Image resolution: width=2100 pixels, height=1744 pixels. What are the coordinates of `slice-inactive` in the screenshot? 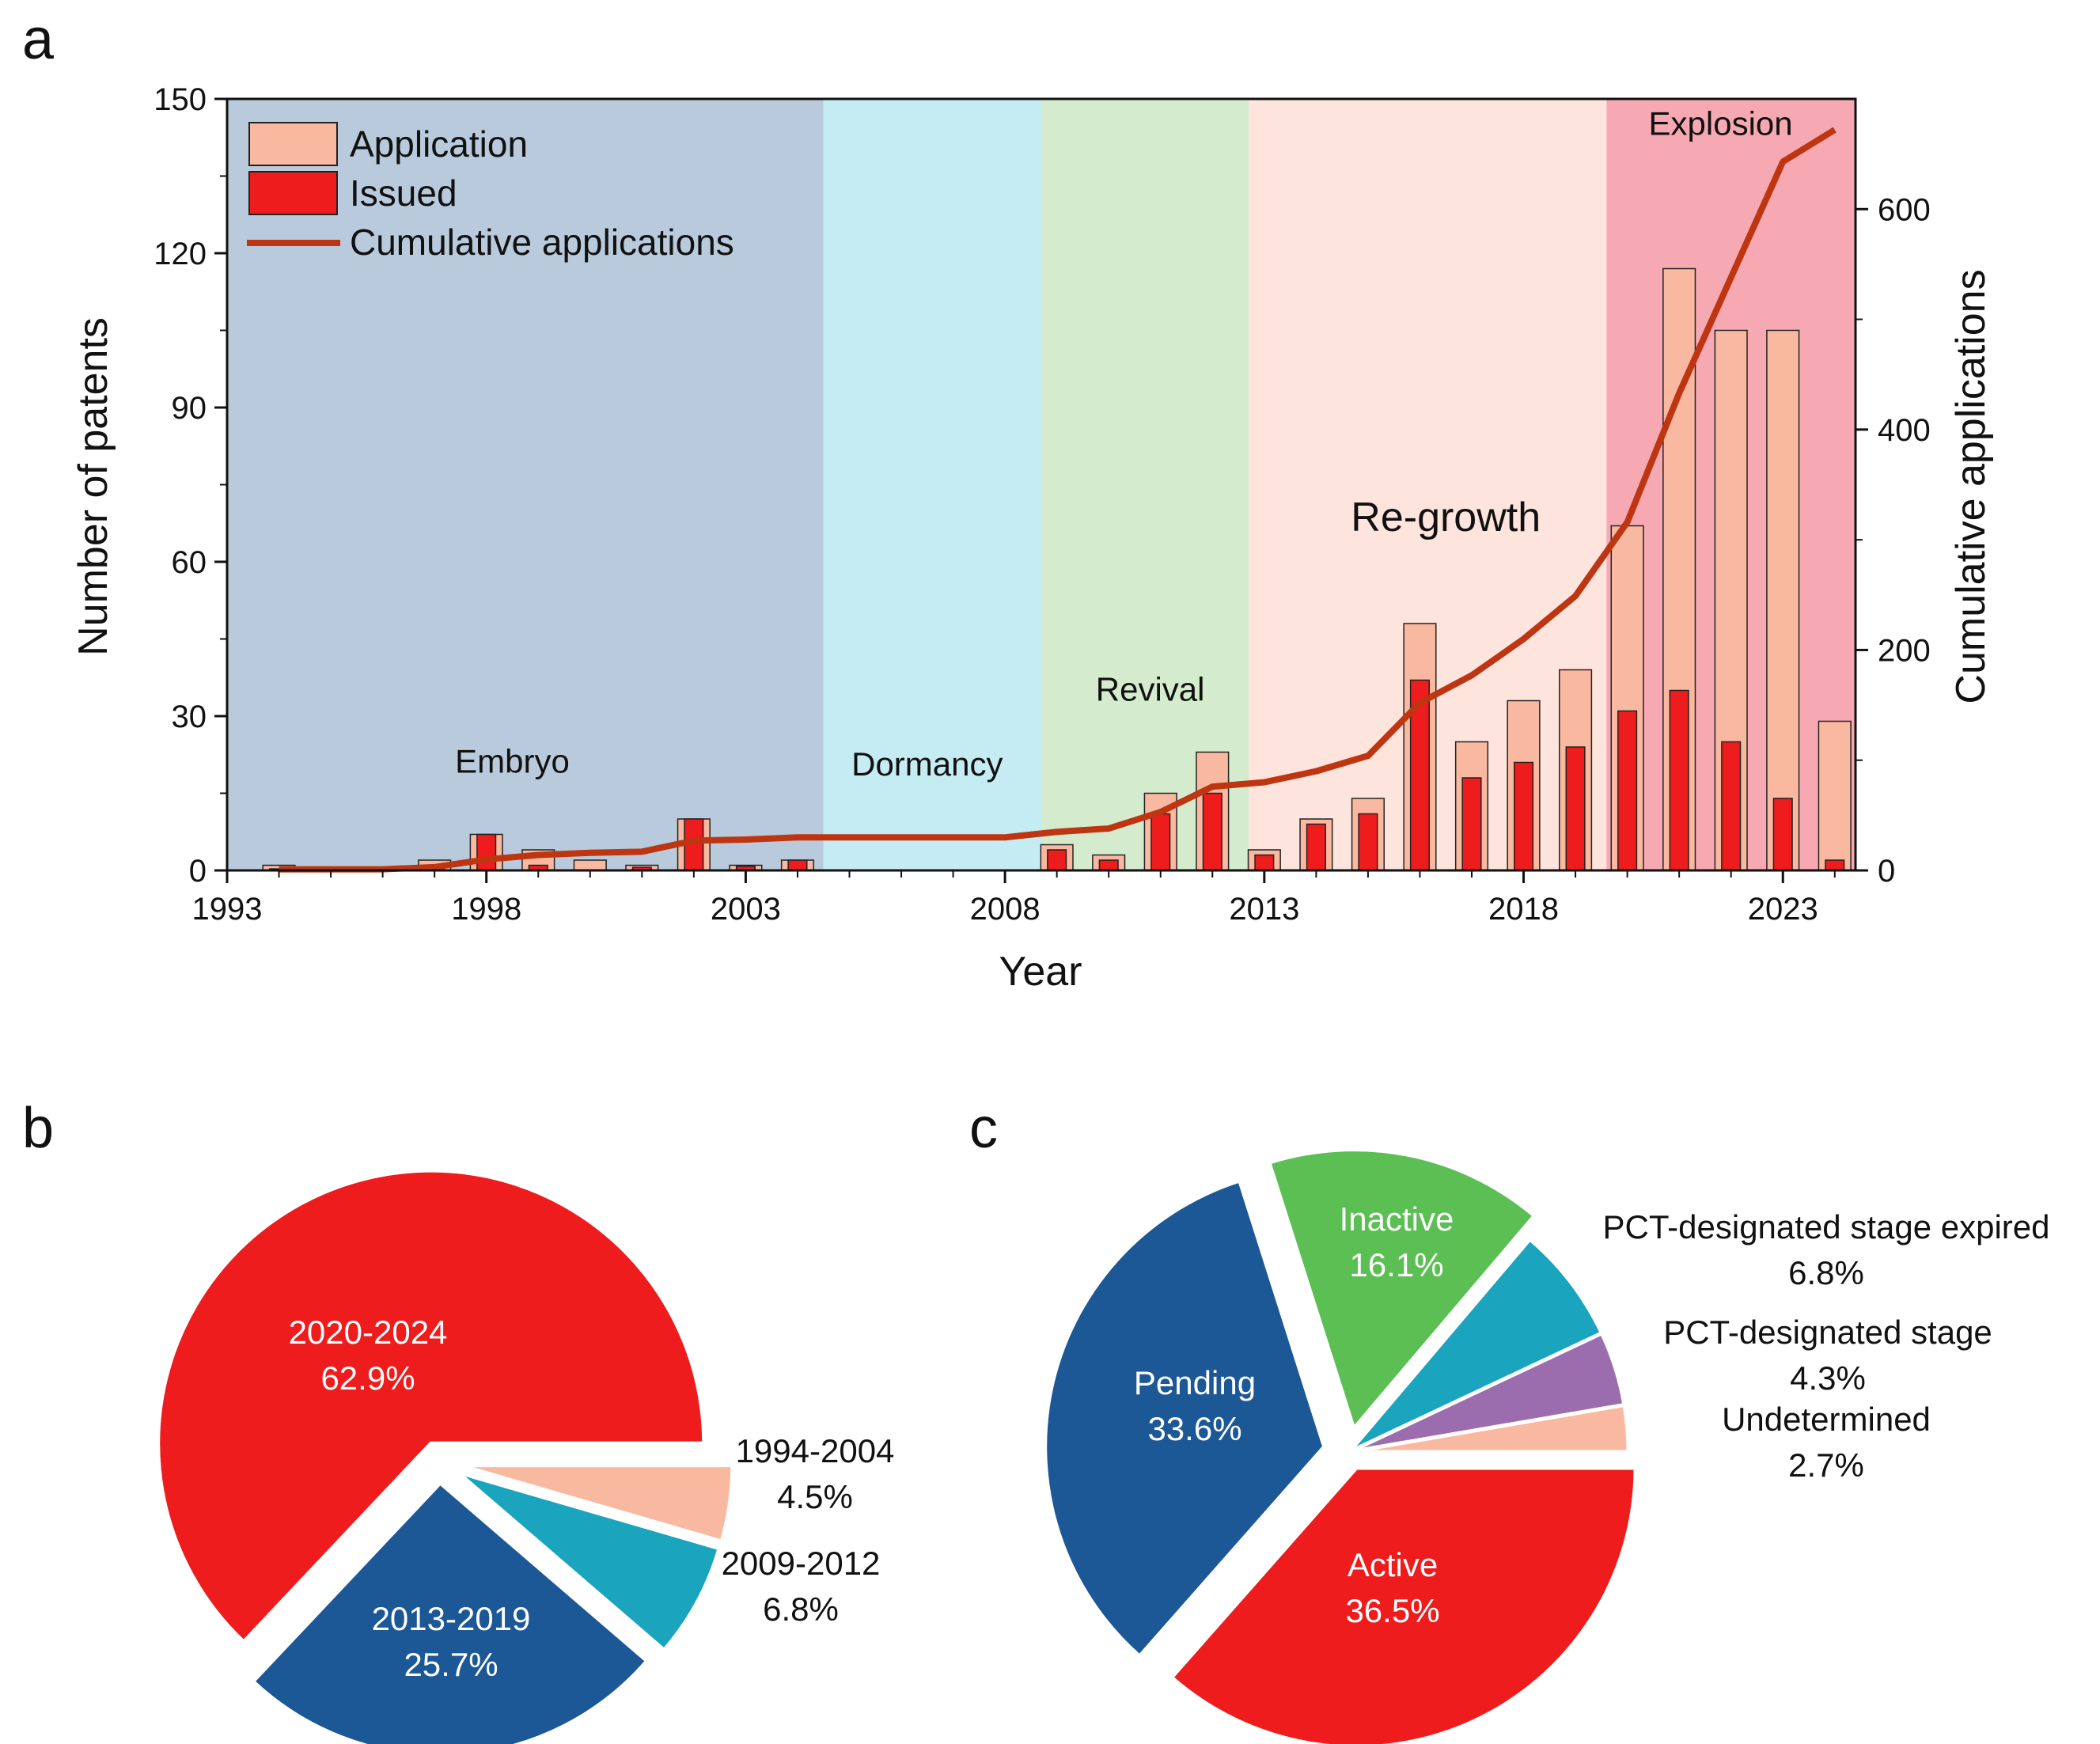 It's located at (1401, 1290).